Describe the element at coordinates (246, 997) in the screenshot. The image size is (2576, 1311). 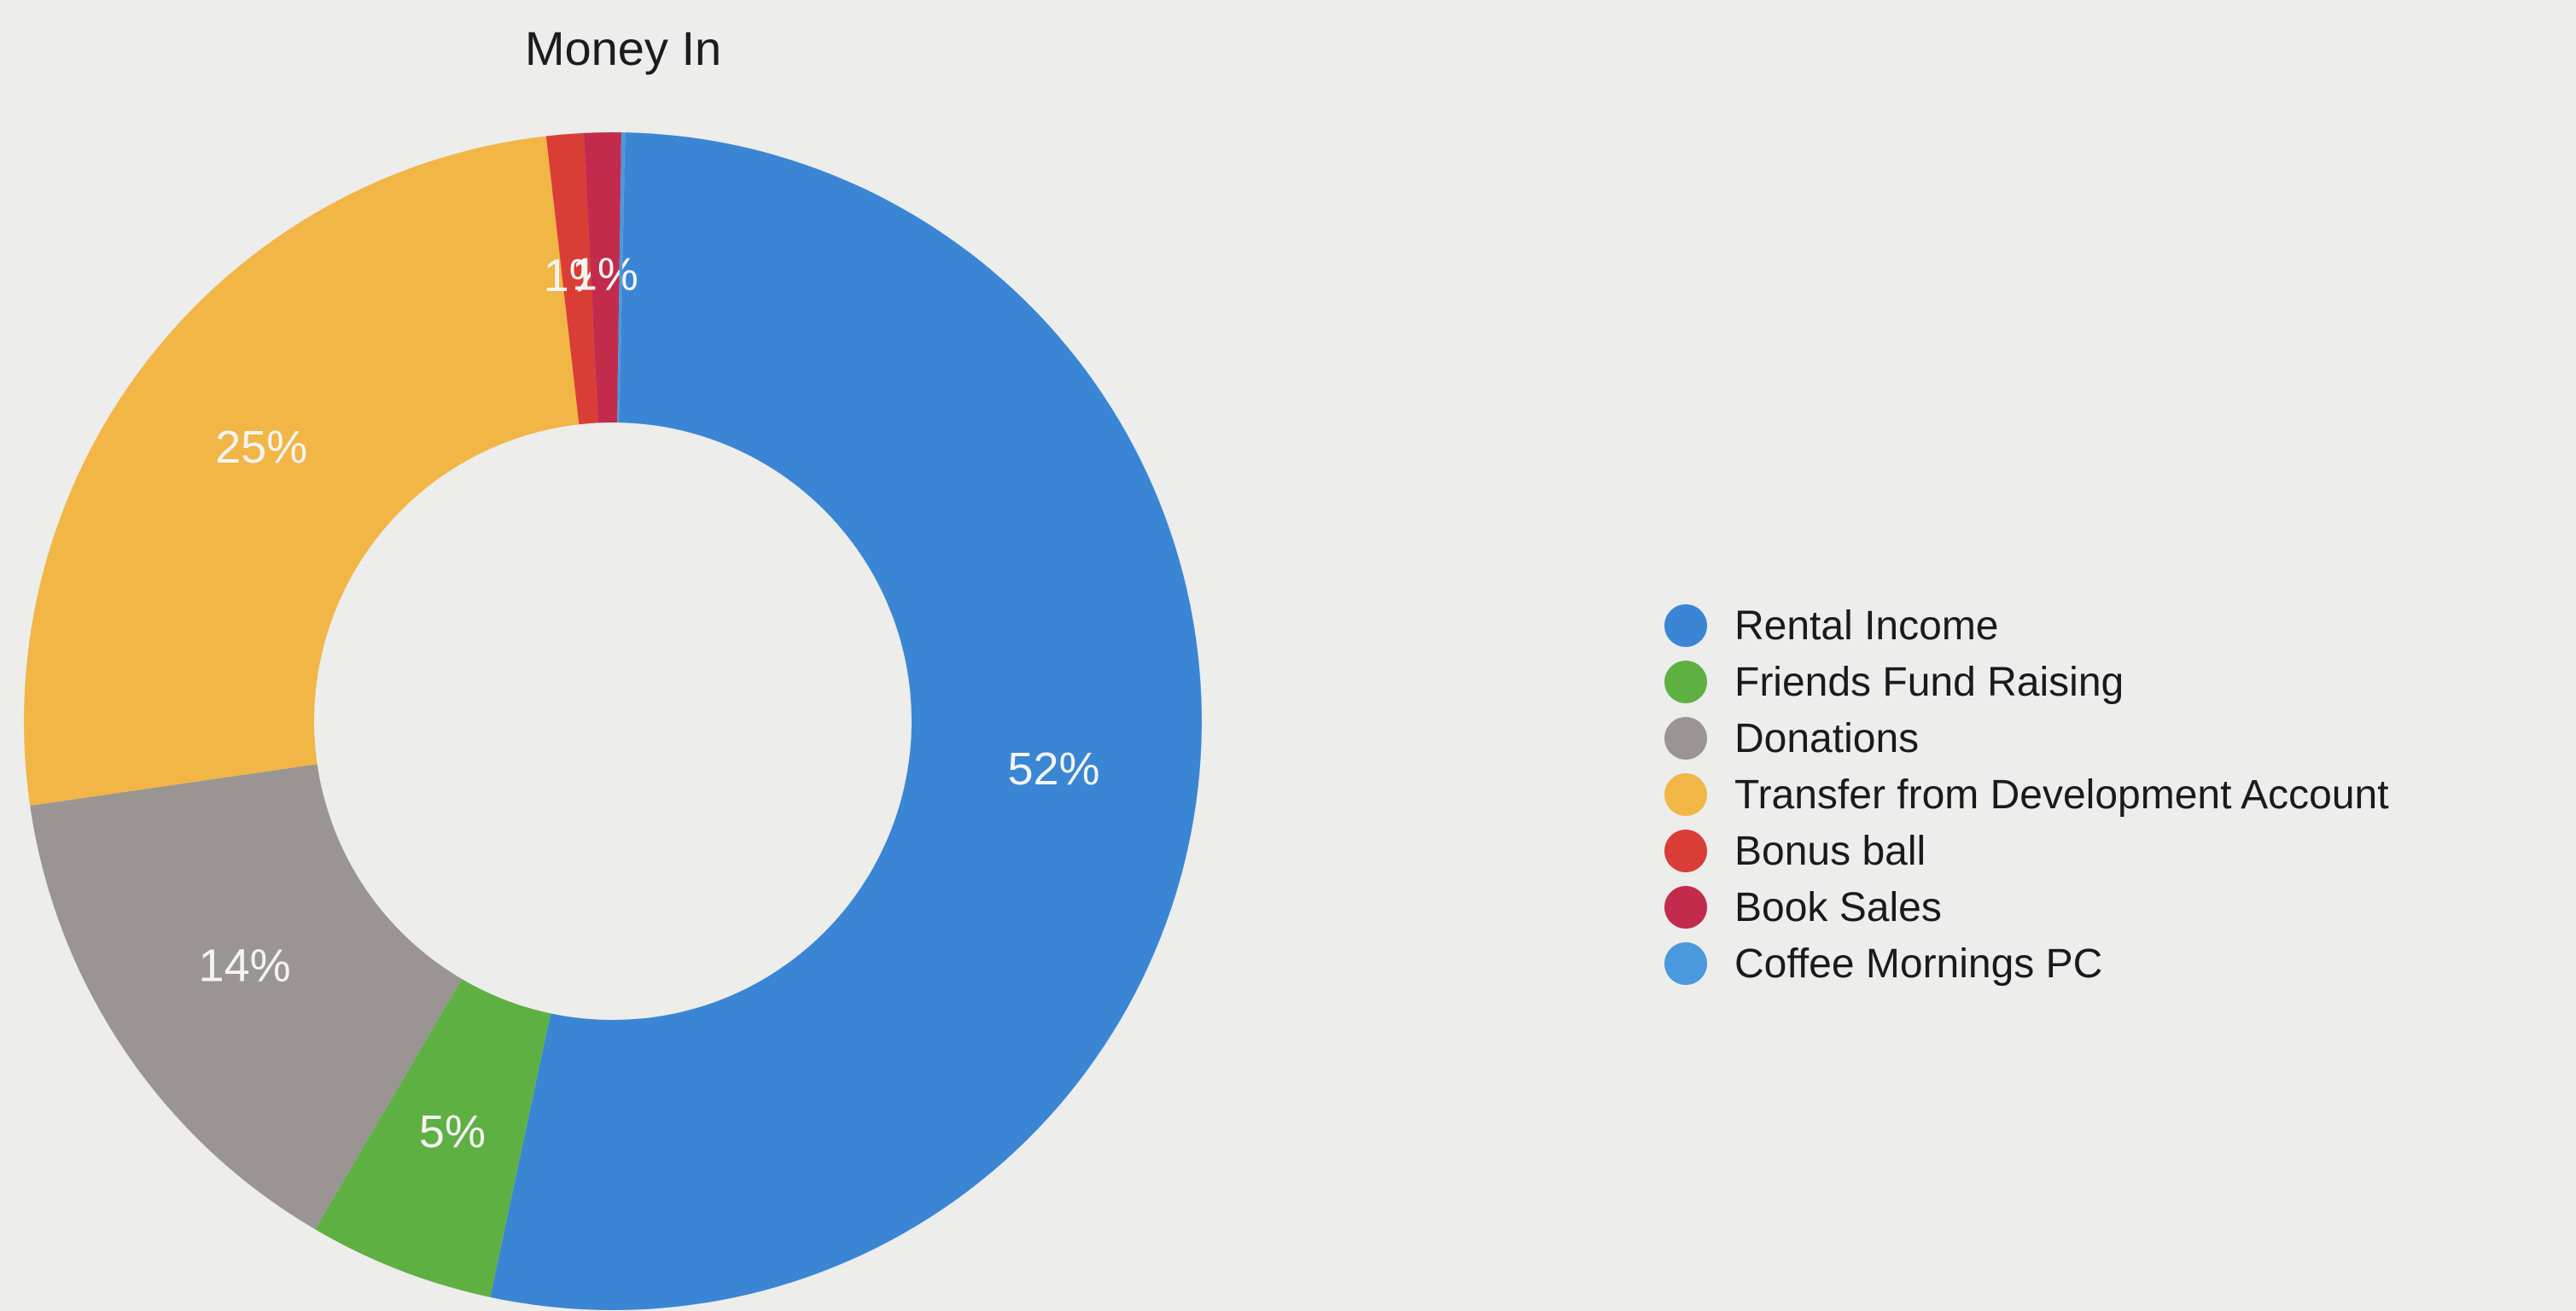
I see `slice-donations` at that location.